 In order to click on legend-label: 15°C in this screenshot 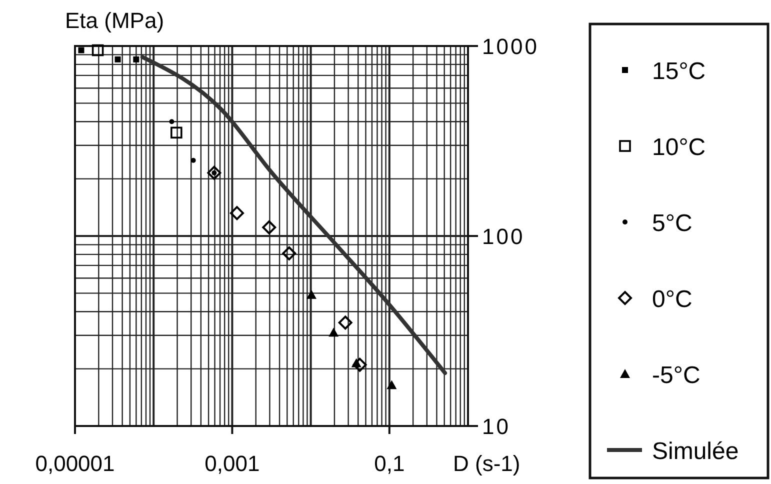, I will do `click(679, 71)`.